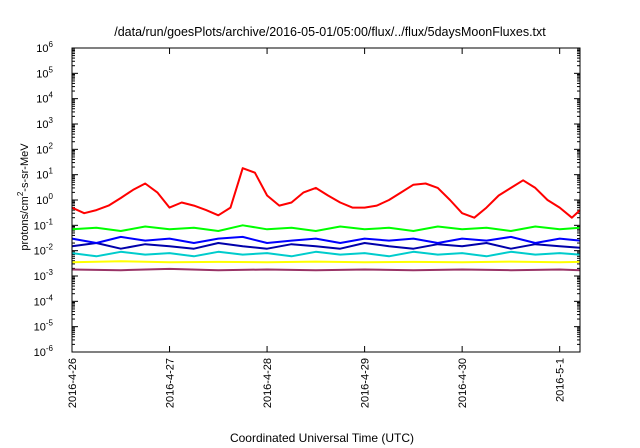 This screenshot has width=640, height=448. I want to click on x-tick-label: 2016-4-29, so click(366, 383).